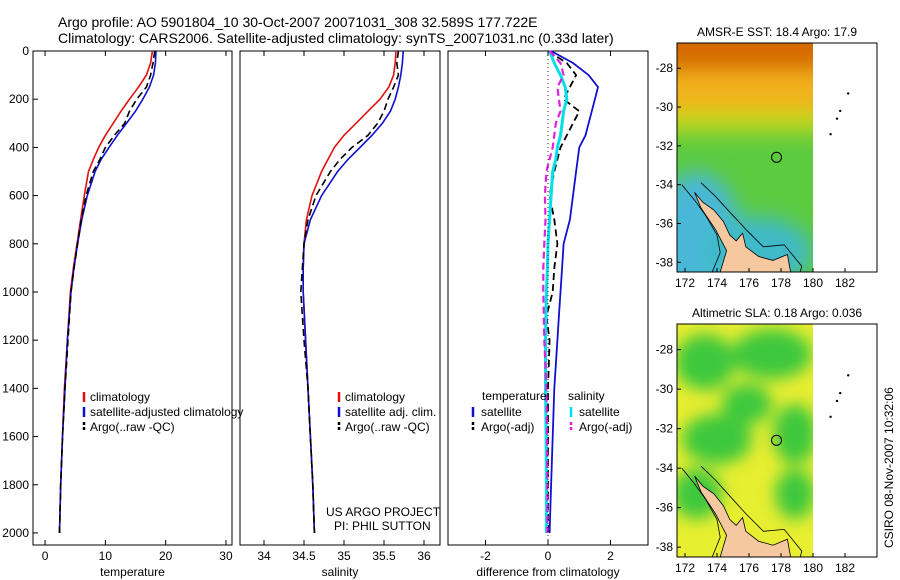  Describe the element at coordinates (745, 440) in the screenshot. I see `sla-field` at that location.